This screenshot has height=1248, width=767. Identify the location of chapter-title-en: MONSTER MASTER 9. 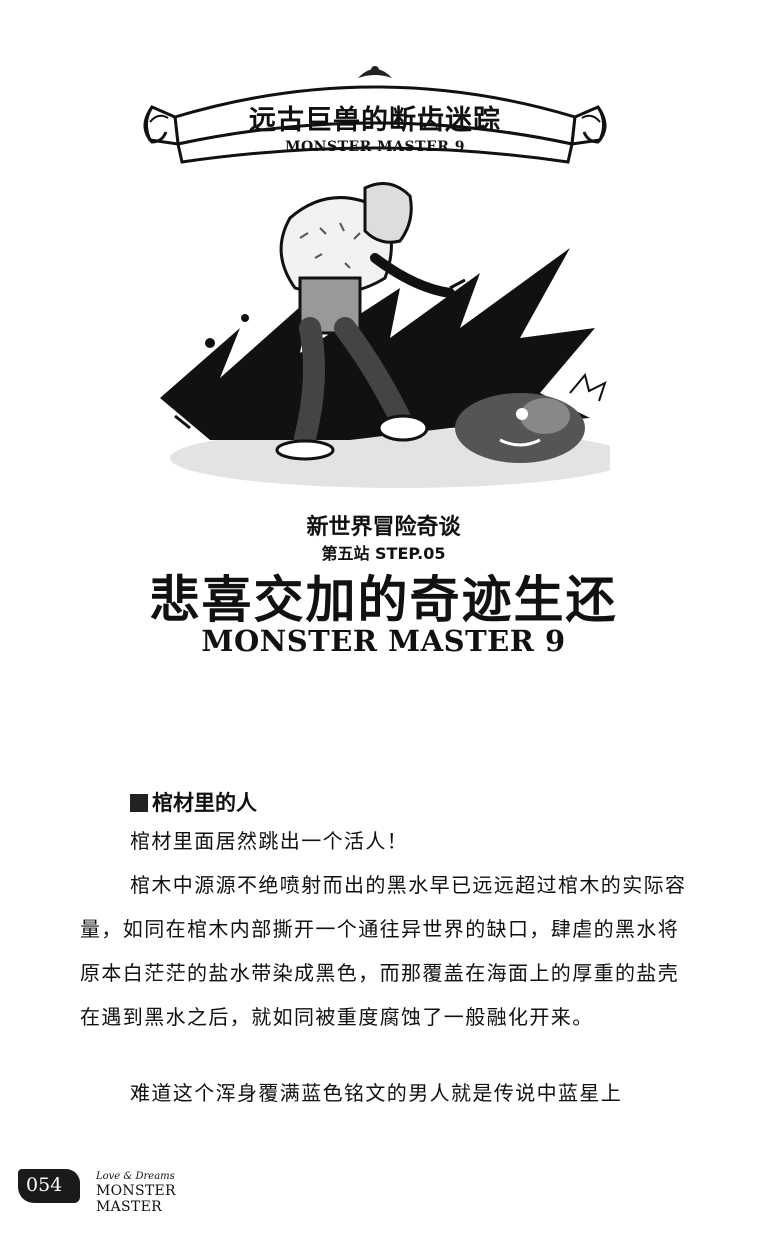
(383, 641).